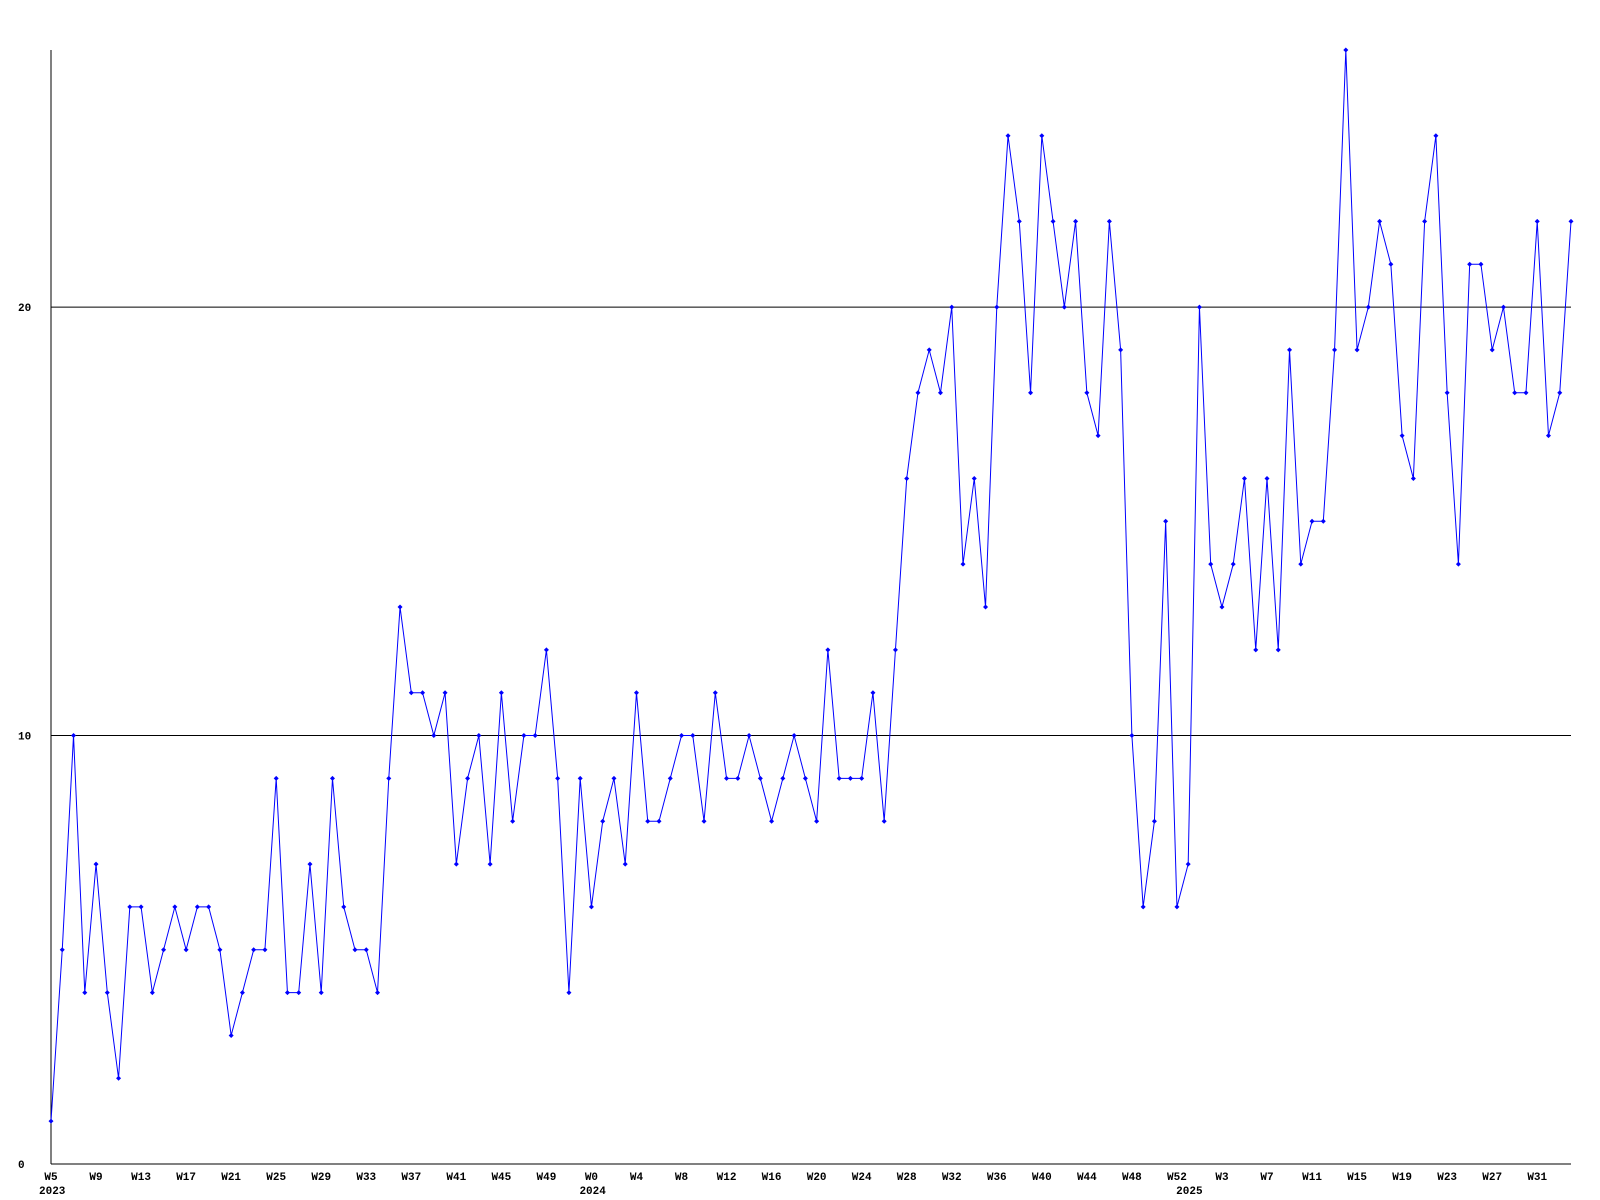 The width and height of the screenshot is (1600, 1200). What do you see at coordinates (727, 1178) in the screenshot?
I see `x-tick-label: W12` at bounding box center [727, 1178].